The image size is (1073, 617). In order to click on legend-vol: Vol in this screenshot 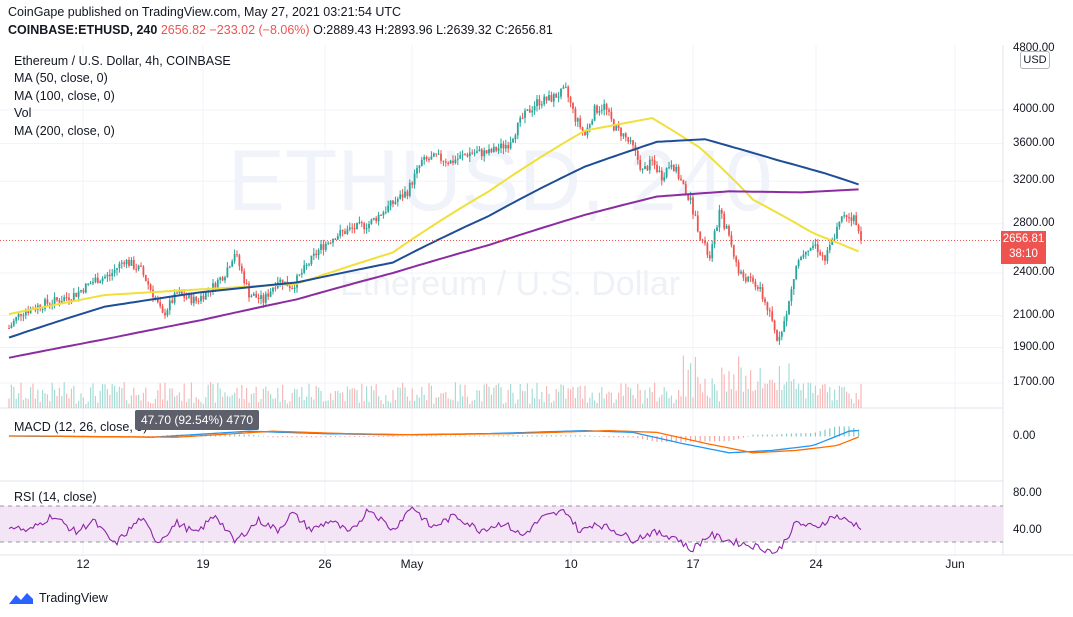, I will do `click(23, 113)`.